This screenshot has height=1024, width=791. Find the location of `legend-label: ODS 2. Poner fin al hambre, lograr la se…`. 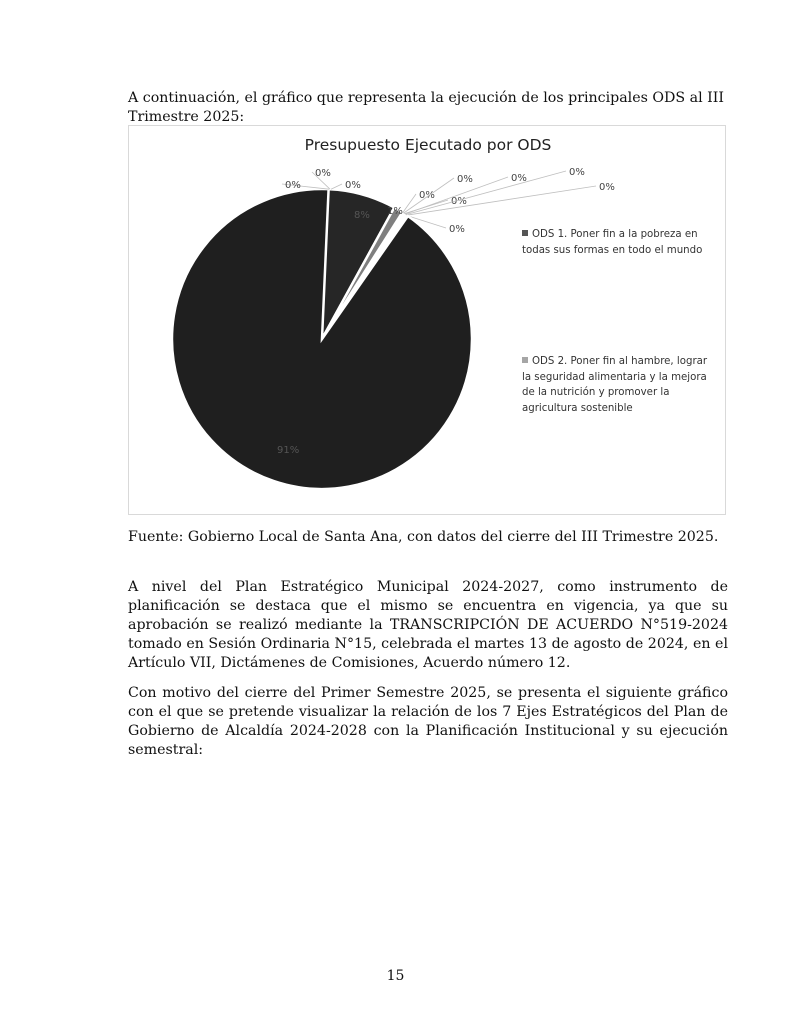

legend-label: ODS 2. Poner fin al hambre, lograr la se… is located at coordinates (615, 385).